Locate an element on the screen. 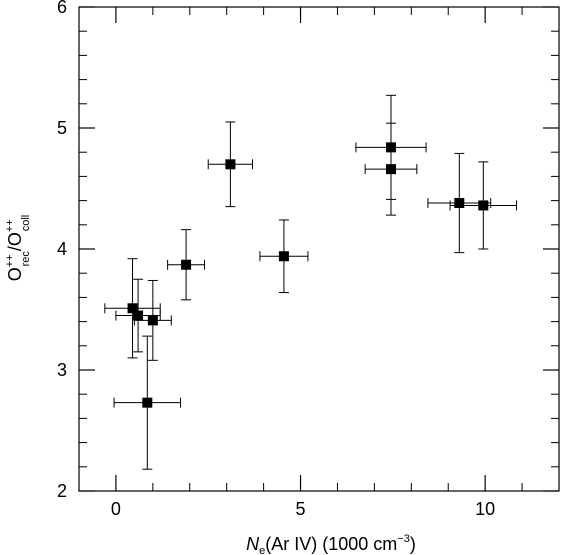  x-label-subscript: e is located at coordinates (262, 550).